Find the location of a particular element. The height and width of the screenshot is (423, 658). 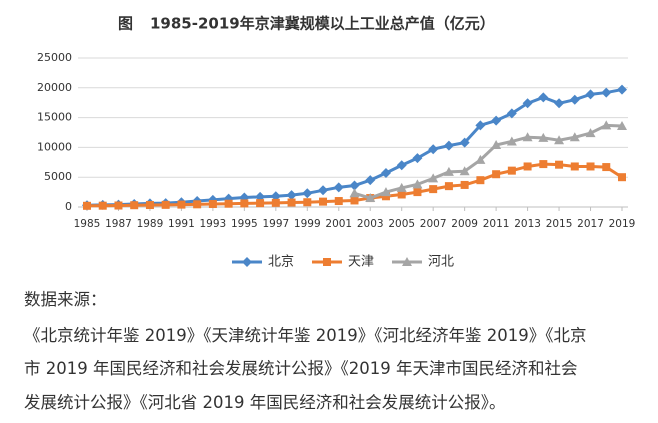

y-tick-label: 15000 is located at coordinates (54, 117).